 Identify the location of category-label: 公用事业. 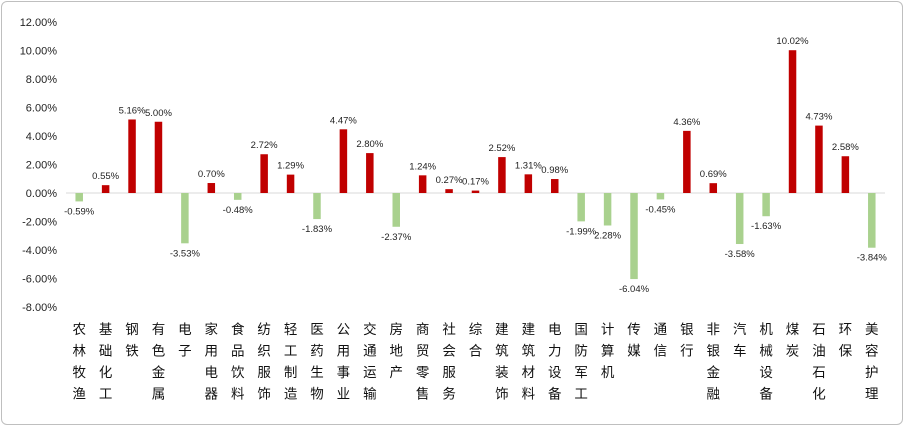
(344, 362).